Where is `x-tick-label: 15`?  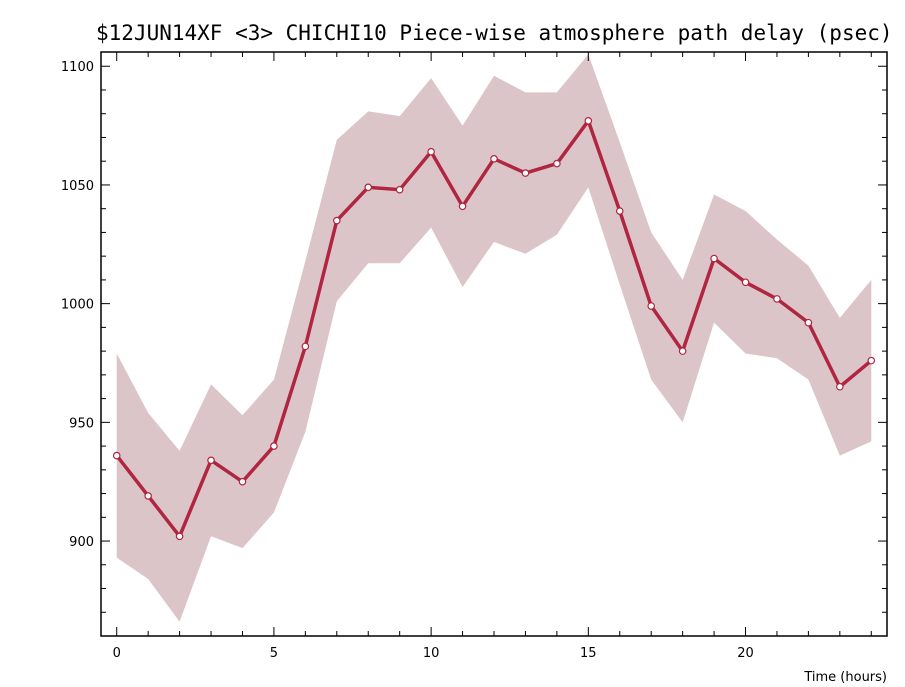 x-tick-label: 15 is located at coordinates (588, 653).